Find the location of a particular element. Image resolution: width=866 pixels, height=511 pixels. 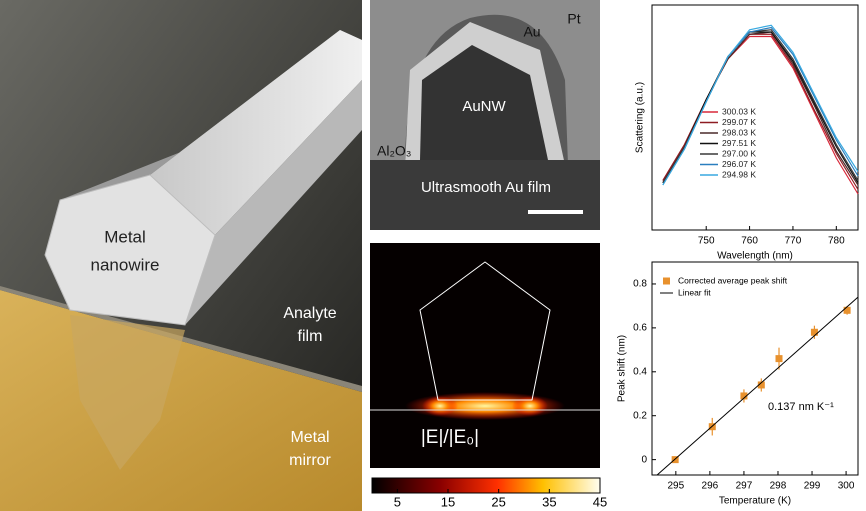

label: nanowire is located at coordinates (125, 264).